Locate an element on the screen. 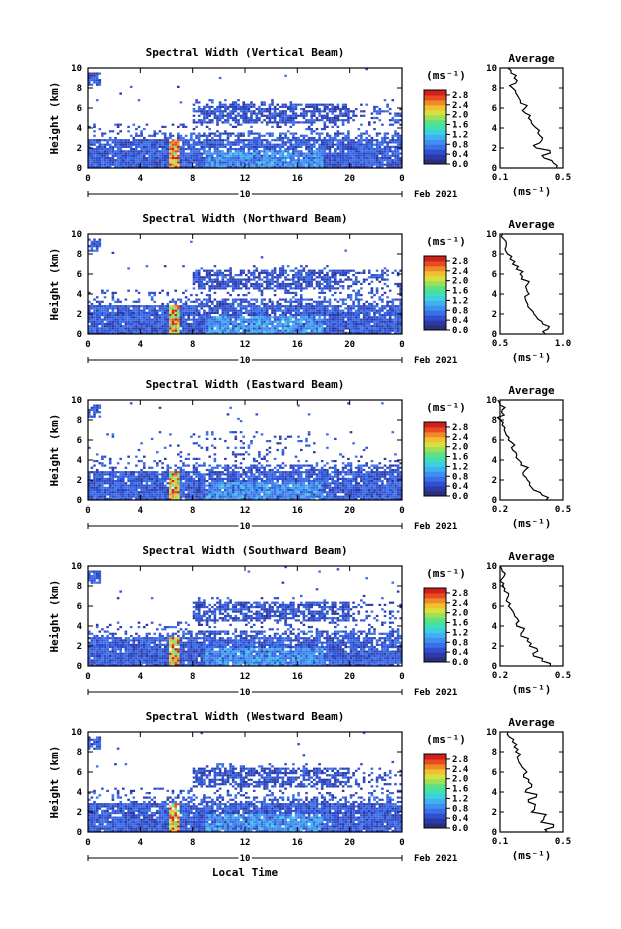  colorbar-swatch is located at coordinates (435, 313).